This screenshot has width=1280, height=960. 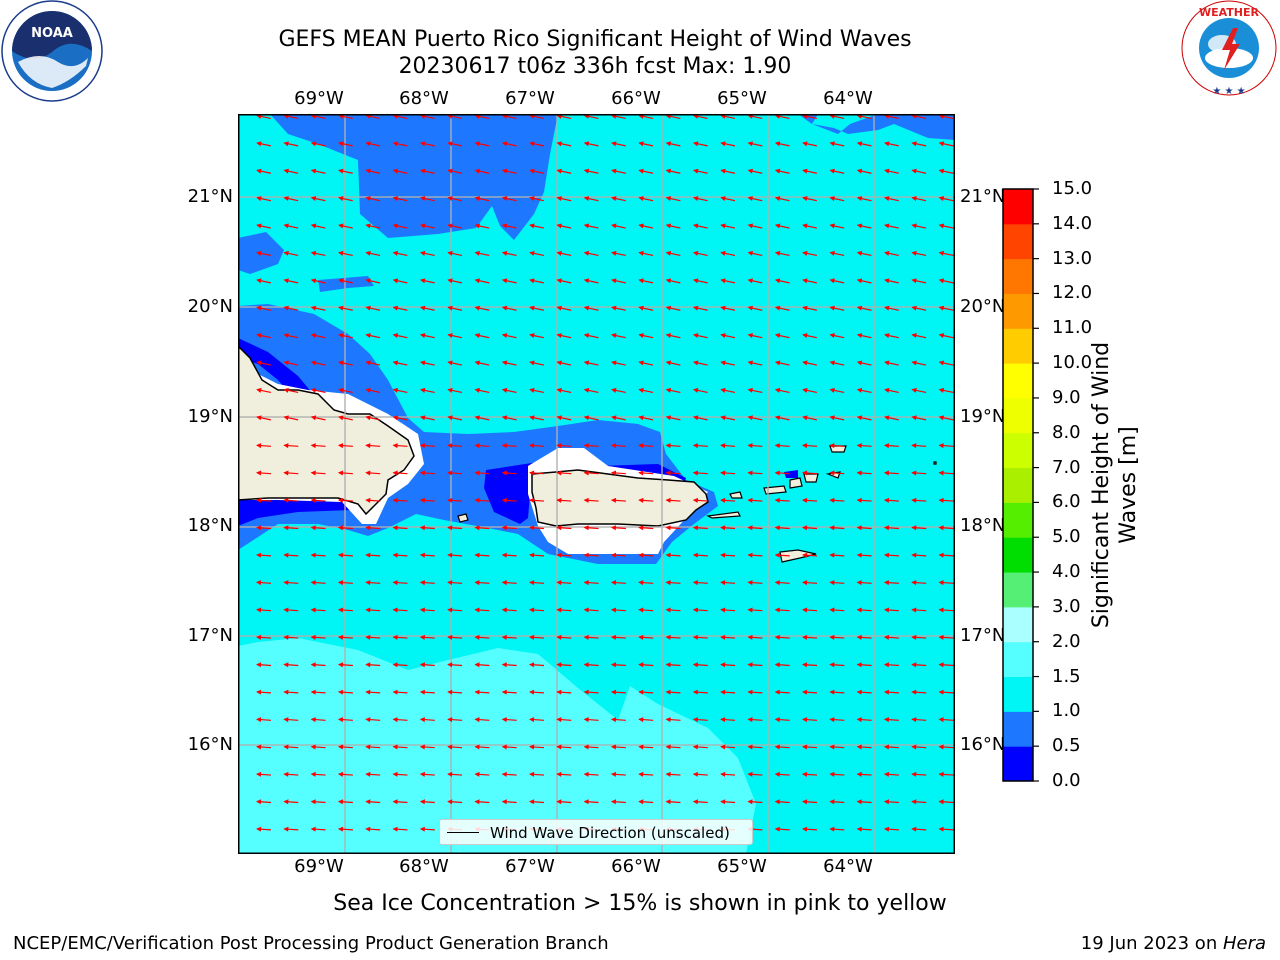 What do you see at coordinates (636, 866) in the screenshot?
I see `lon-label-bottom-66w: 66°W` at bounding box center [636, 866].